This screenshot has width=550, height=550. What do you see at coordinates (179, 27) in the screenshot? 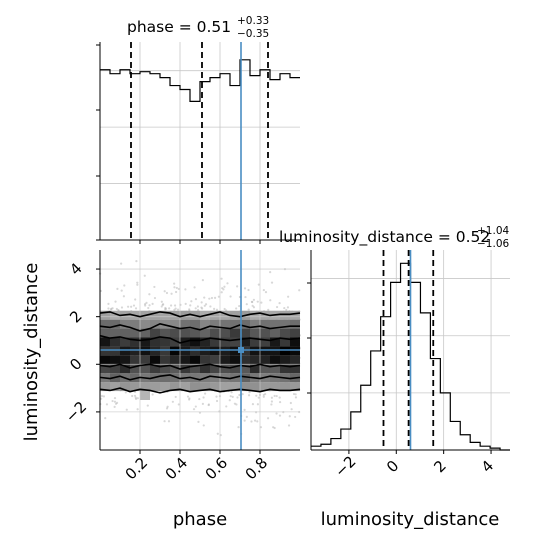
I see `phase-hist-title: phase = 0.51` at bounding box center [179, 27].